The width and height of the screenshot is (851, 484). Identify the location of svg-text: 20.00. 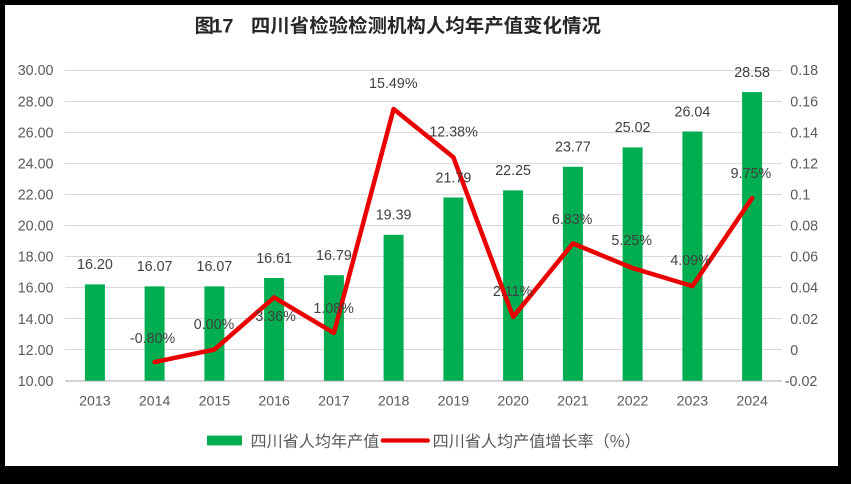
(36, 227).